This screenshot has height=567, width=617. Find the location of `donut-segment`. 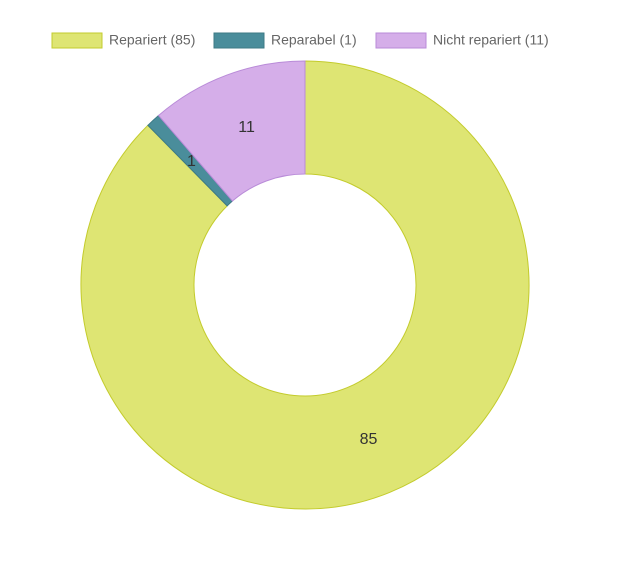

donut-segment is located at coordinates (231, 131).